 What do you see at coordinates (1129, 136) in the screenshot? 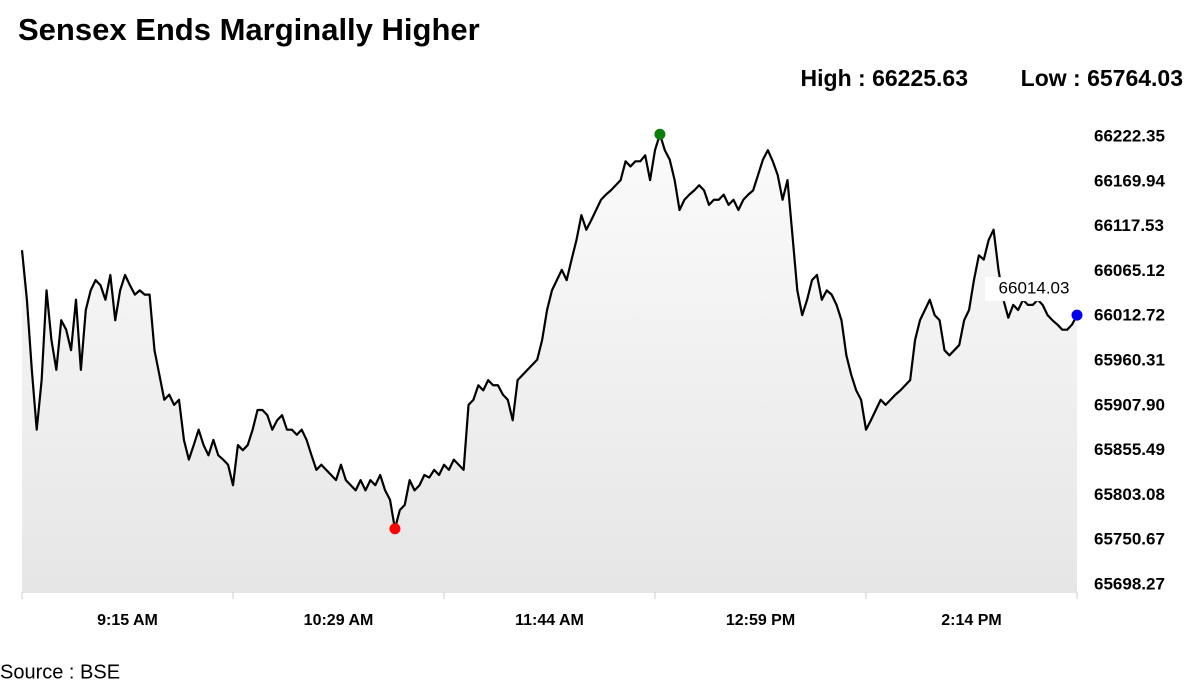
I see `y-tick-label: 66222.35` at bounding box center [1129, 136].